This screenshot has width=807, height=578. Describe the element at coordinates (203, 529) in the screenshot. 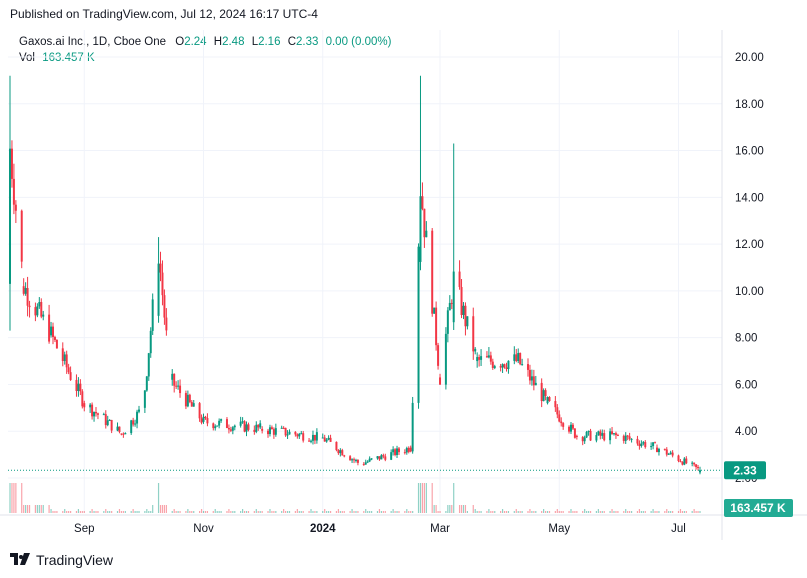

I see `x-tick-label: Nov` at that location.